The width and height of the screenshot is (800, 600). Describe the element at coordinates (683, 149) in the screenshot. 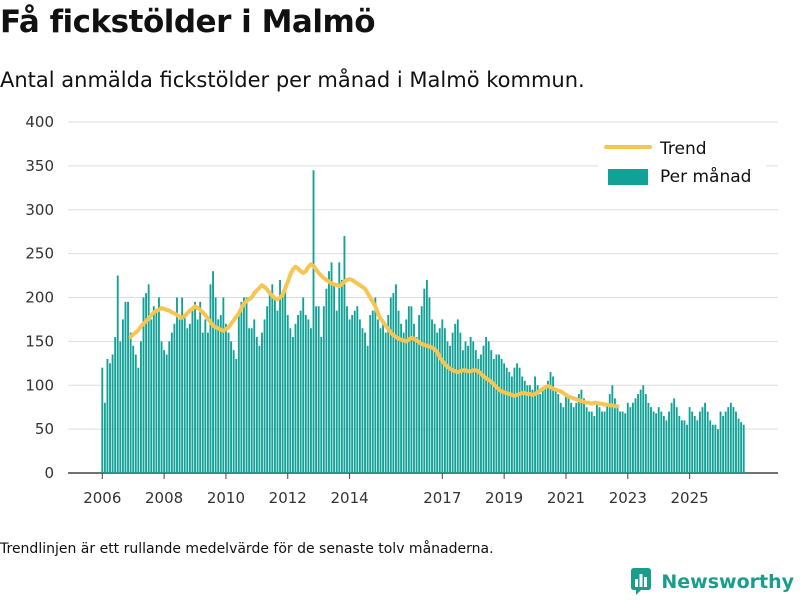

I see `legend-trend-label: Trend` at that location.